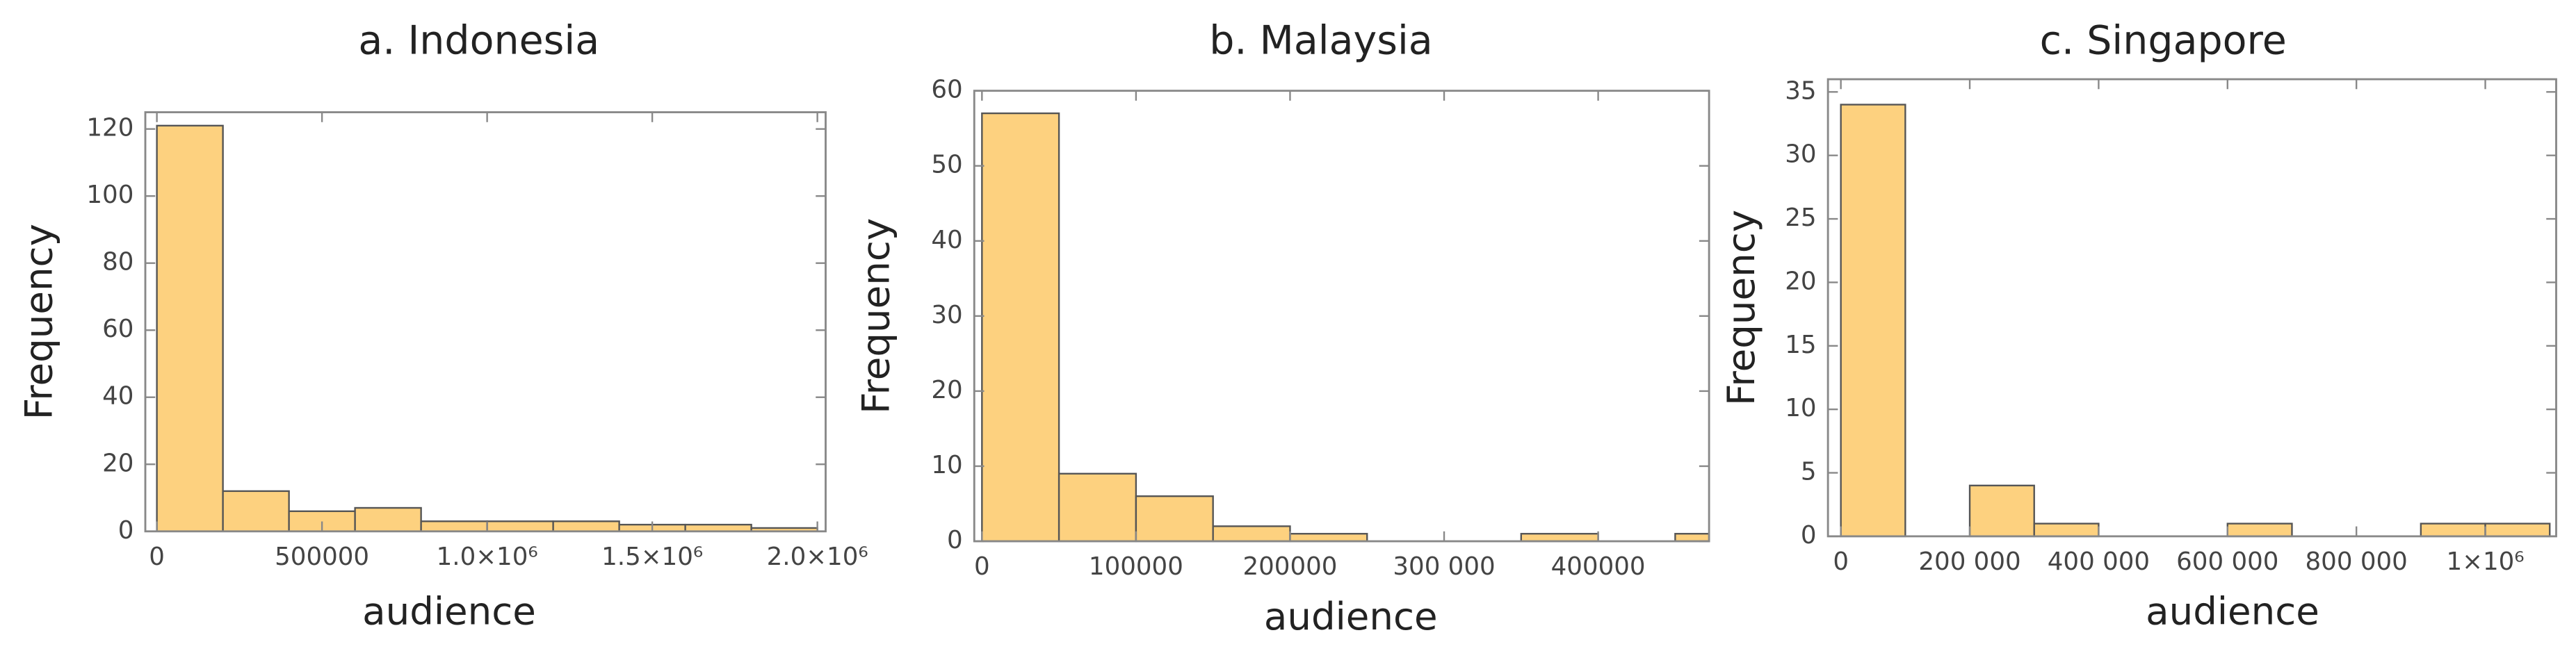 This screenshot has width=2576, height=651. Describe the element at coordinates (1800, 218) in the screenshot. I see `y-tick-label: 25` at that location.